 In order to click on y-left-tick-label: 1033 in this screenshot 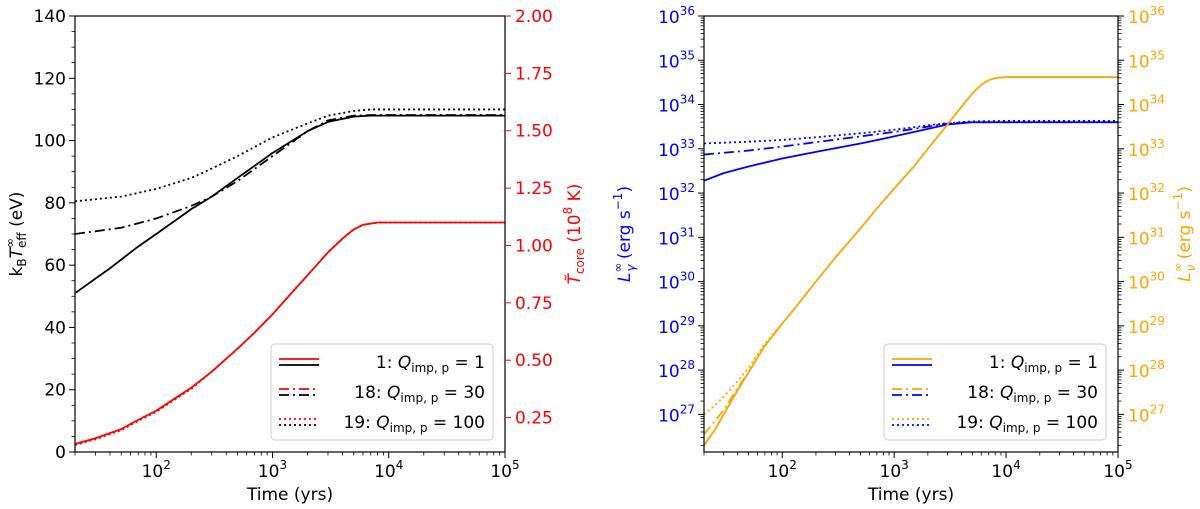, I will do `click(676, 149)`.